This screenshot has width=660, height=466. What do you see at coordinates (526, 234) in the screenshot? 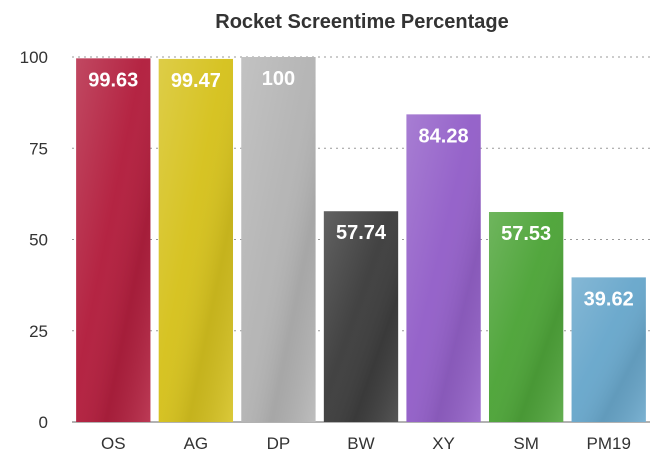
I see `data-label: 57.53` at bounding box center [526, 234].